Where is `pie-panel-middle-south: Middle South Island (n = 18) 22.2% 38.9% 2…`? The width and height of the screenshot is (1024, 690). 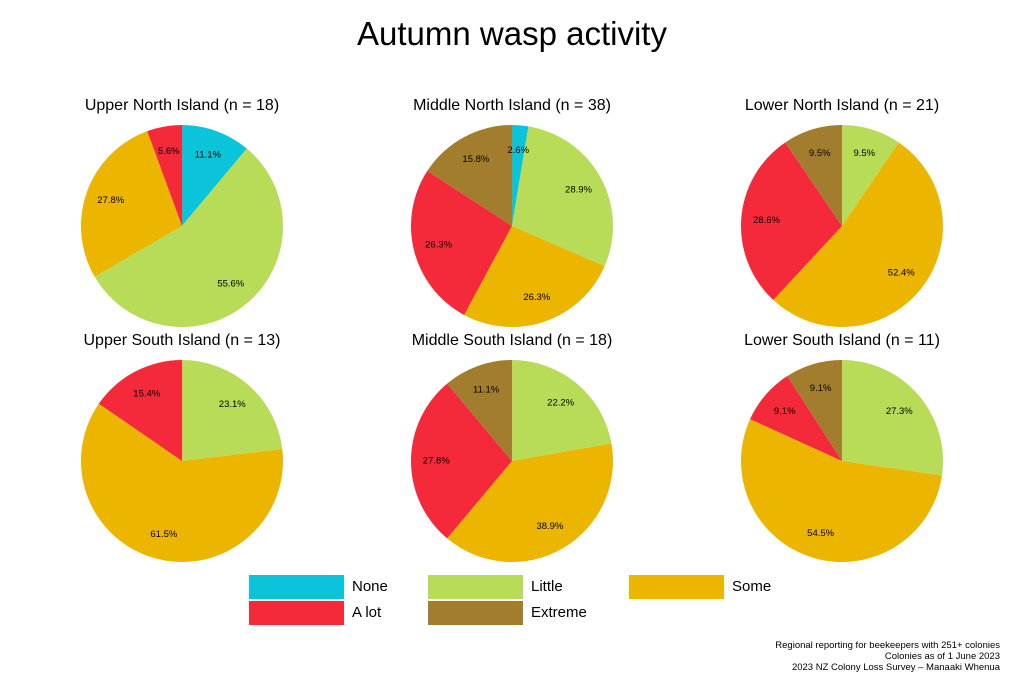 pie-panel-middle-south: Middle South Island (n = 18) 22.2% 38.9% 2… is located at coordinates (512, 451).